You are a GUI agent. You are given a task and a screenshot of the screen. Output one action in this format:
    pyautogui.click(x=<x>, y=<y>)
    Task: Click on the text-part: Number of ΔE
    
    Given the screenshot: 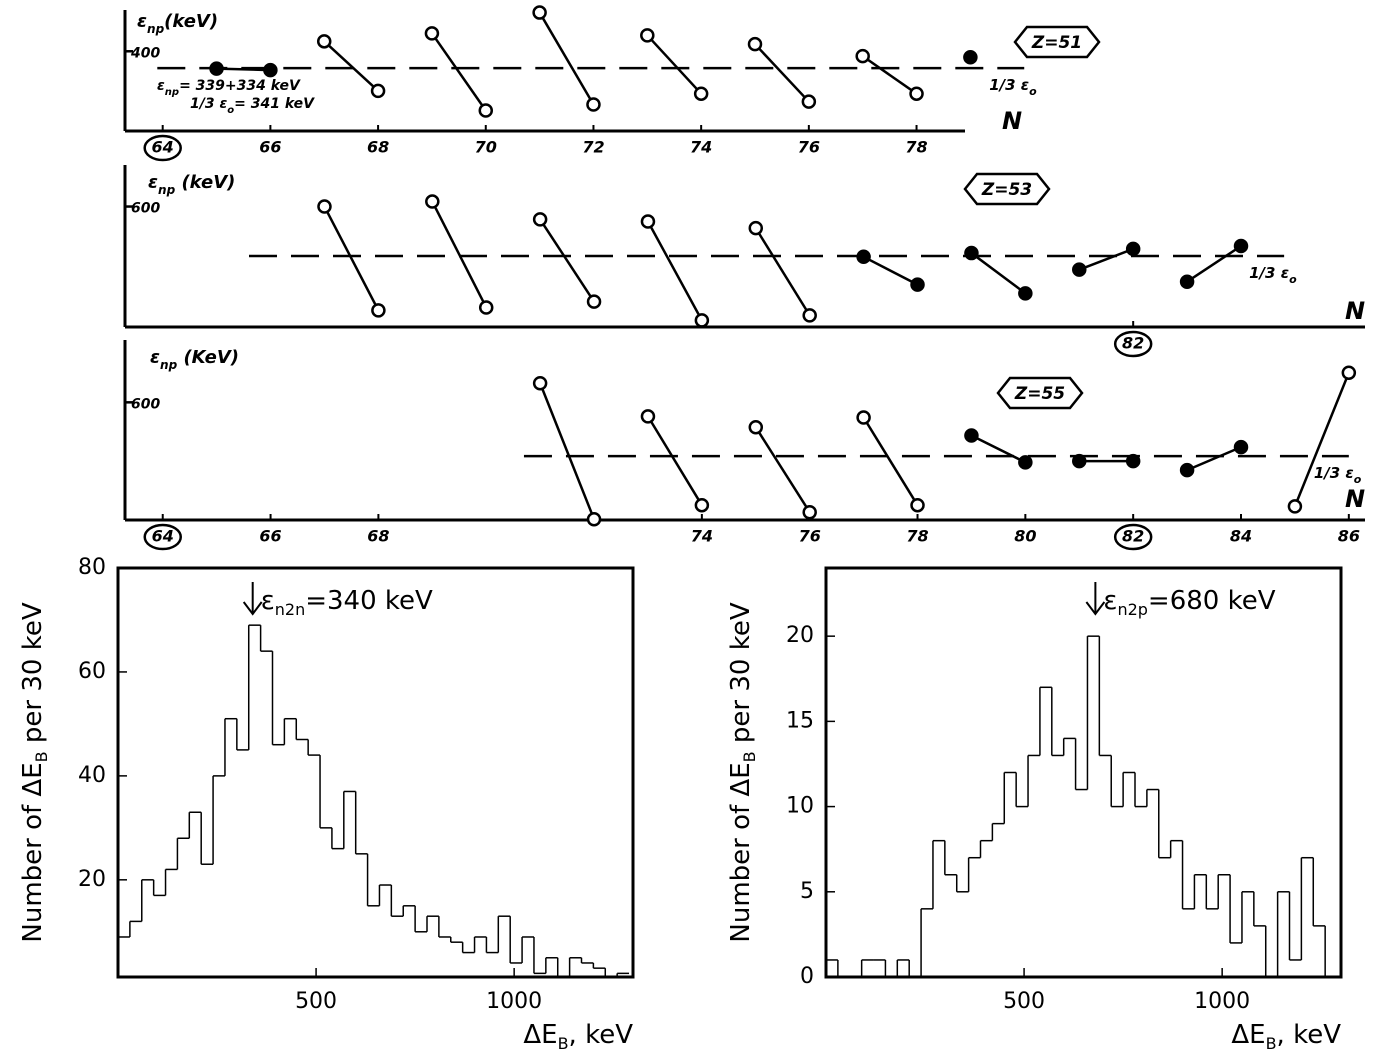 What is the action you would take?
    pyautogui.click(x=33, y=852)
    